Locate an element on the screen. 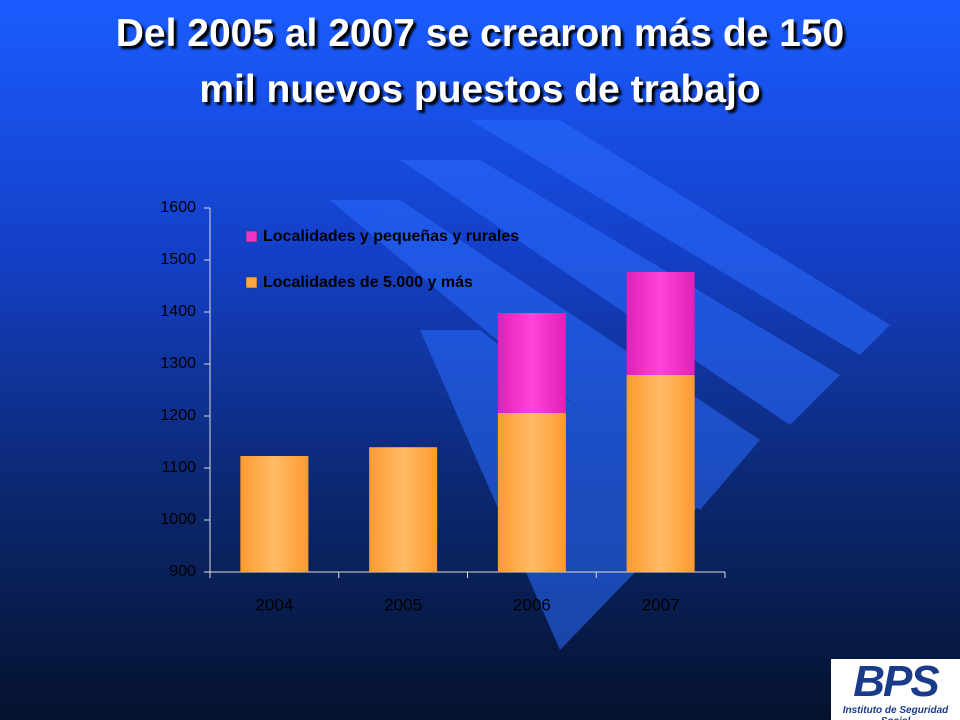  legend-label: Localidades de 5.000 y más is located at coordinates (368, 282).